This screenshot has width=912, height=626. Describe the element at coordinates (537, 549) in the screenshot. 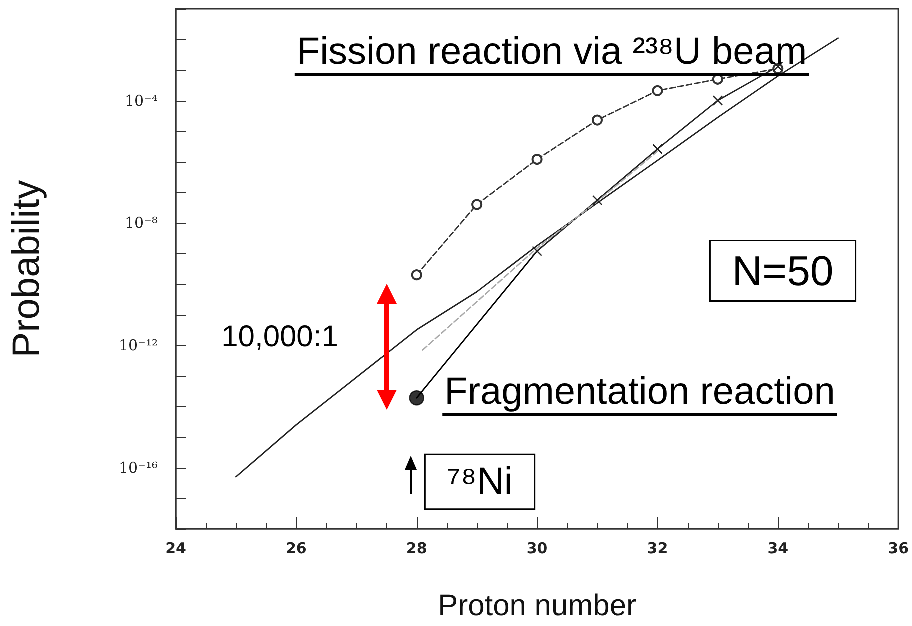

I see `x-tick-label: 30` at that location.